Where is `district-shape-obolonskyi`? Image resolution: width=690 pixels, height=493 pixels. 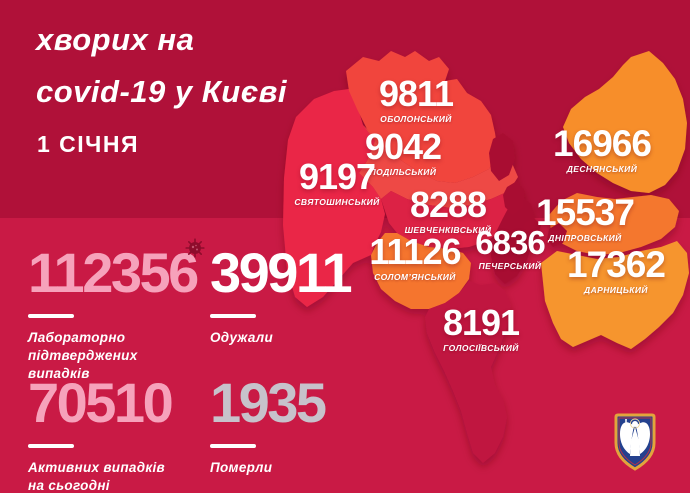 district-shape-obolonskyi is located at coordinates (422, 117).